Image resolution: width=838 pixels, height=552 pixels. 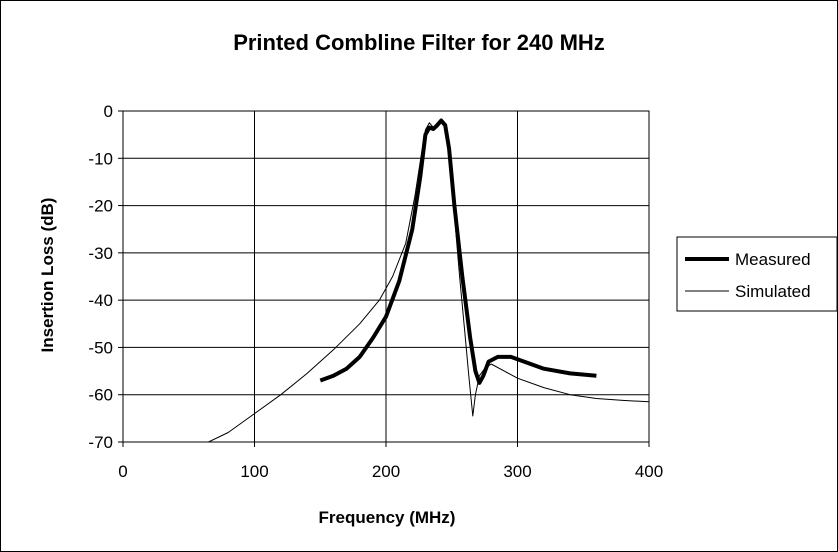 I want to click on legend-box, so click(x=756, y=274).